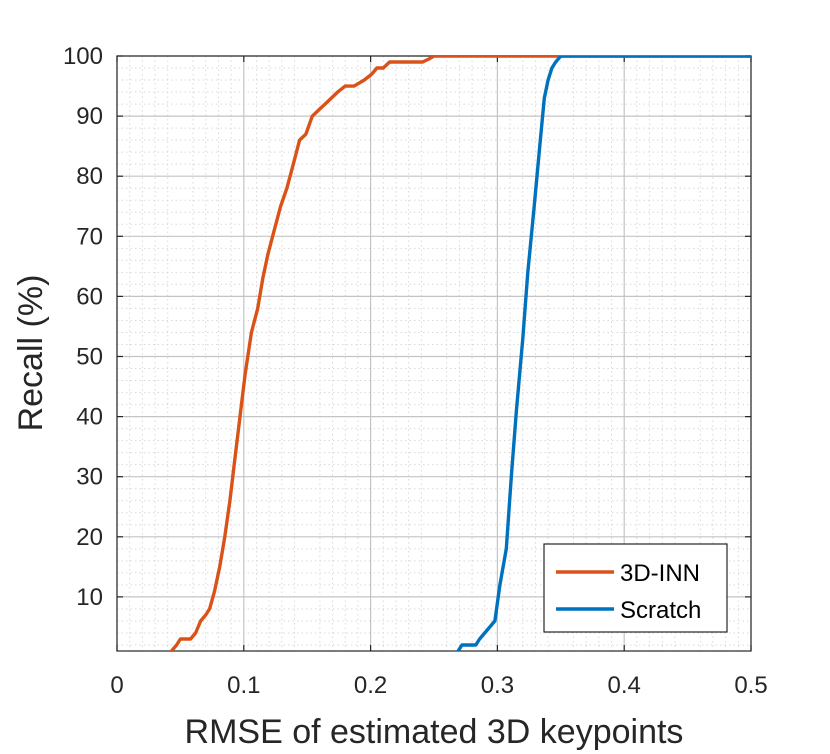 The image size is (830, 754). What do you see at coordinates (89, 537) in the screenshot?
I see `y-tick-label: 20` at bounding box center [89, 537].